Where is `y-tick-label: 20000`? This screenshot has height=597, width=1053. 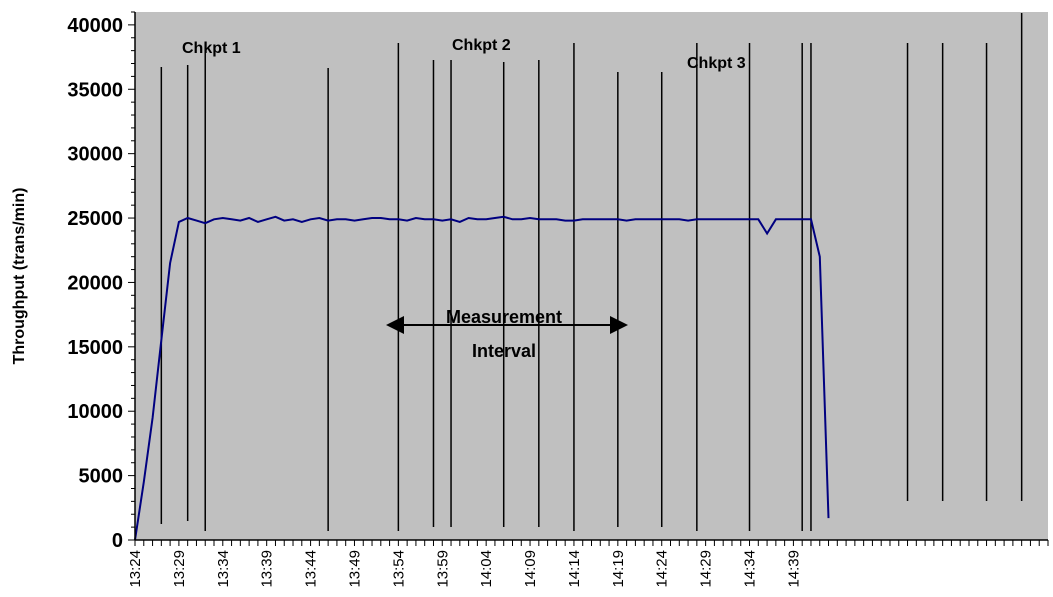
y-tick-label: 20000 is located at coordinates (95, 283).